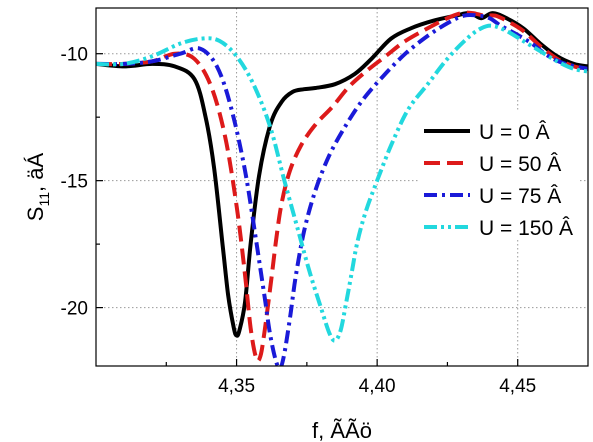  I want to click on x-tick-label: 4,40, so click(377, 386).